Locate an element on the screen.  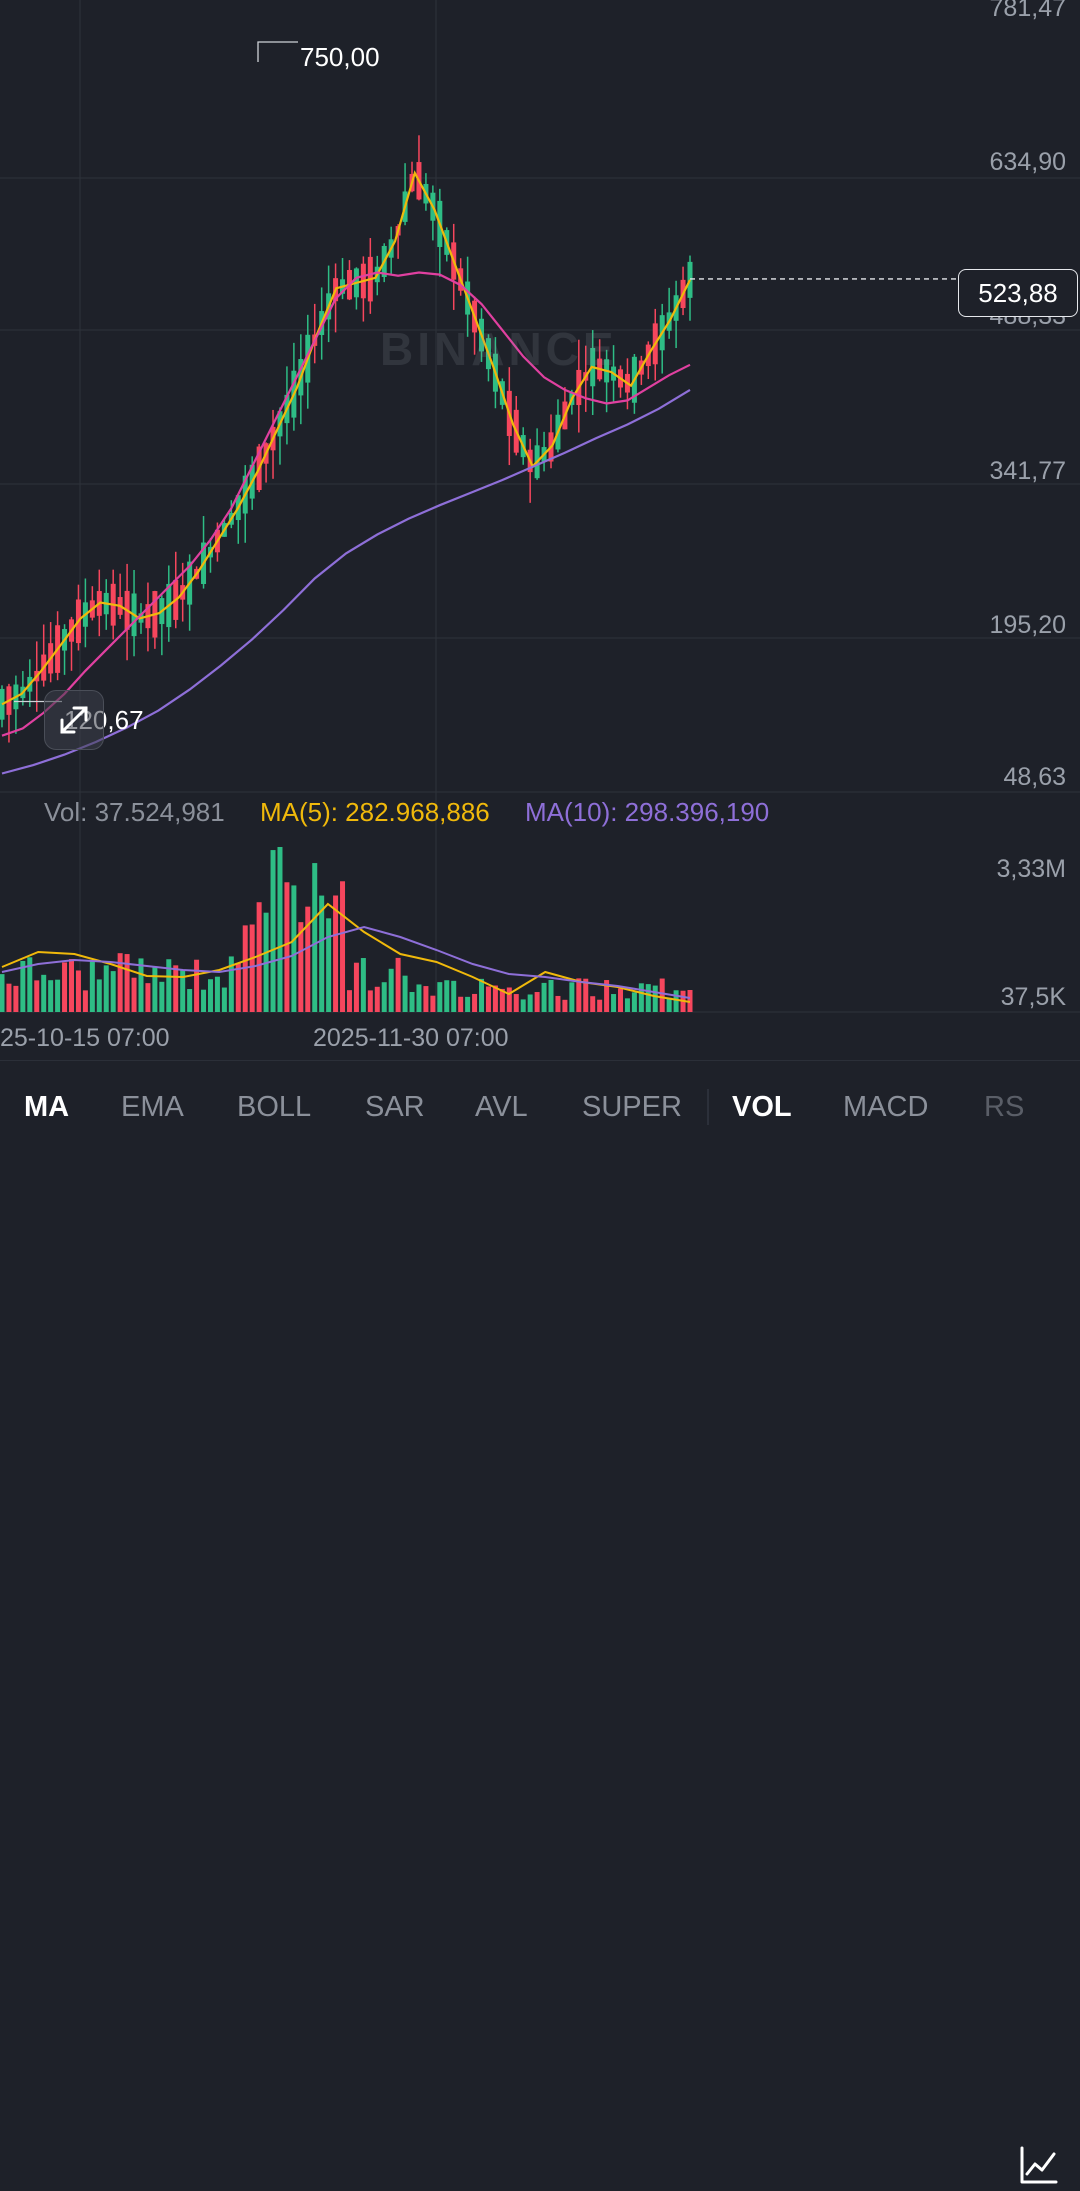
tab-ema: EMA is located at coordinates (152, 1107).